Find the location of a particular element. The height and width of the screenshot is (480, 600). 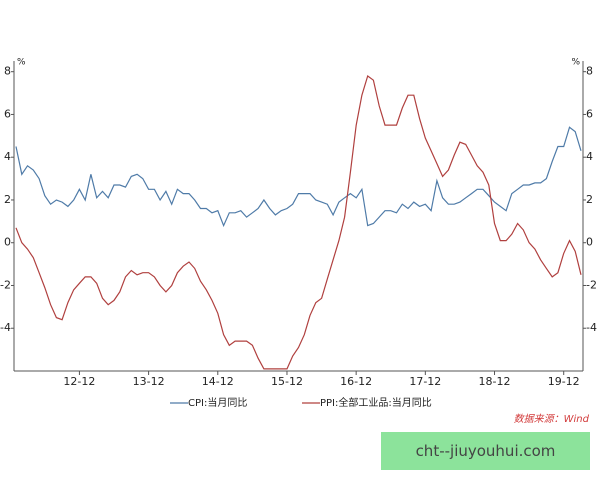

watermark: cht--jiuyouhui.com is located at coordinates (485, 451).